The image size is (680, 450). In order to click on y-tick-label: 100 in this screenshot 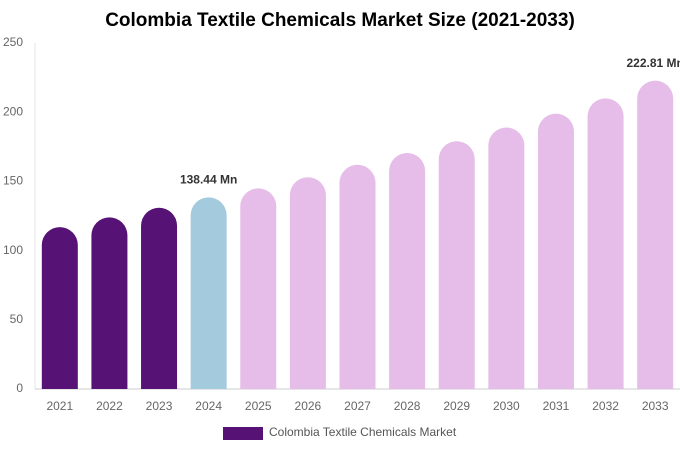, I will do `click(13, 250)`.